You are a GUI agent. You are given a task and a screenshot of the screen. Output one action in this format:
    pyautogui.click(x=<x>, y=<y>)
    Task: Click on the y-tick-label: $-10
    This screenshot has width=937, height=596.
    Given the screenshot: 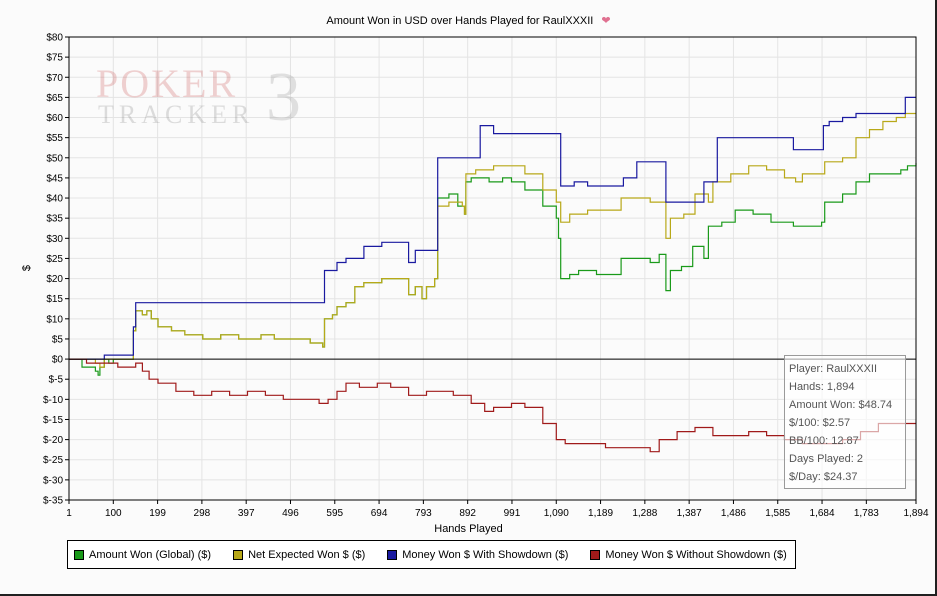 What is the action you would take?
    pyautogui.click(x=53, y=400)
    